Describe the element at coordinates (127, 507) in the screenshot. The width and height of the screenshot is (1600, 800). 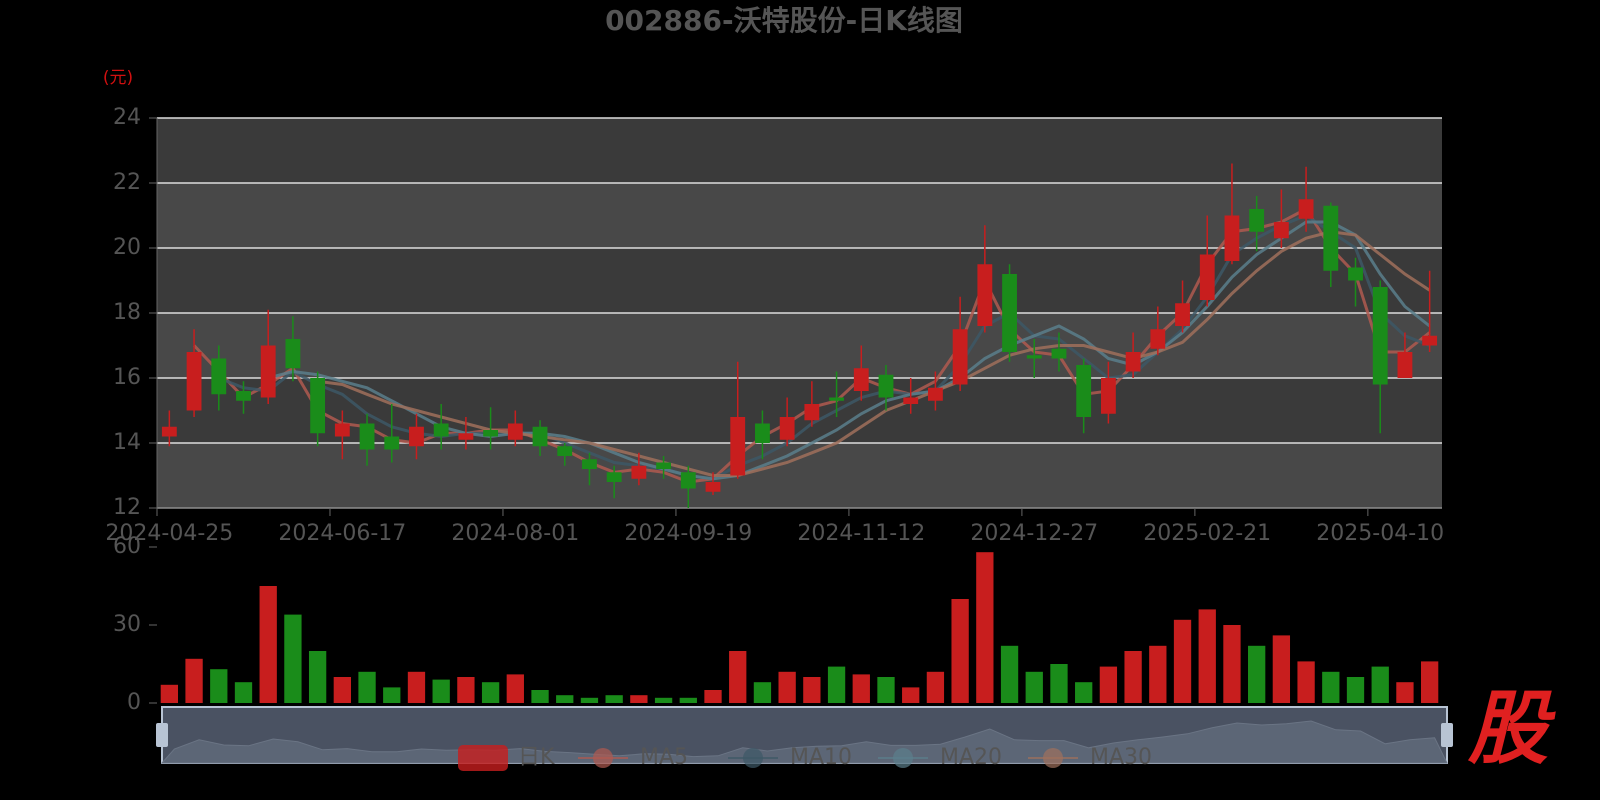
I see `y-tick-label: 12` at that location.